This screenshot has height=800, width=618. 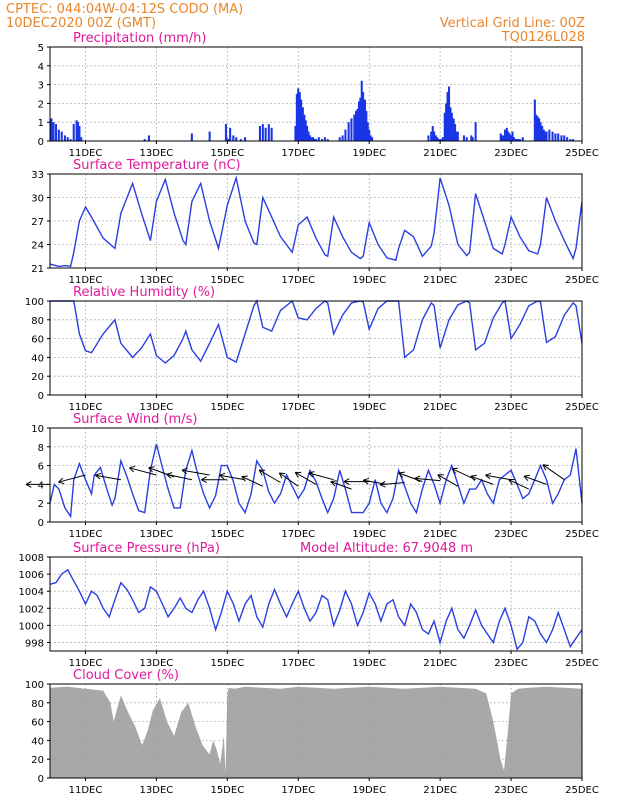 I want to click on station-header: CPTEC: 044:04W-04:12S CODO (MA), so click(x=124, y=9).